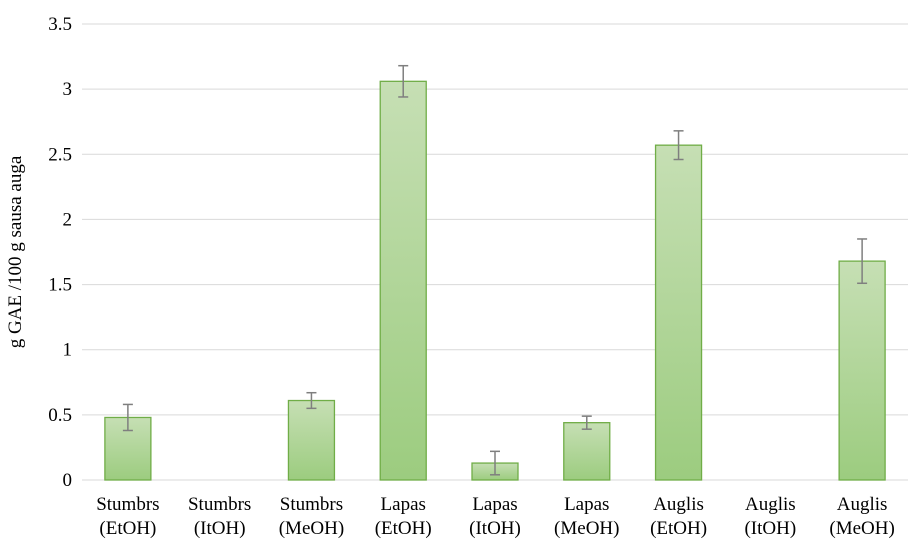  I want to click on y-tick-label: 3.5, so click(60, 24).